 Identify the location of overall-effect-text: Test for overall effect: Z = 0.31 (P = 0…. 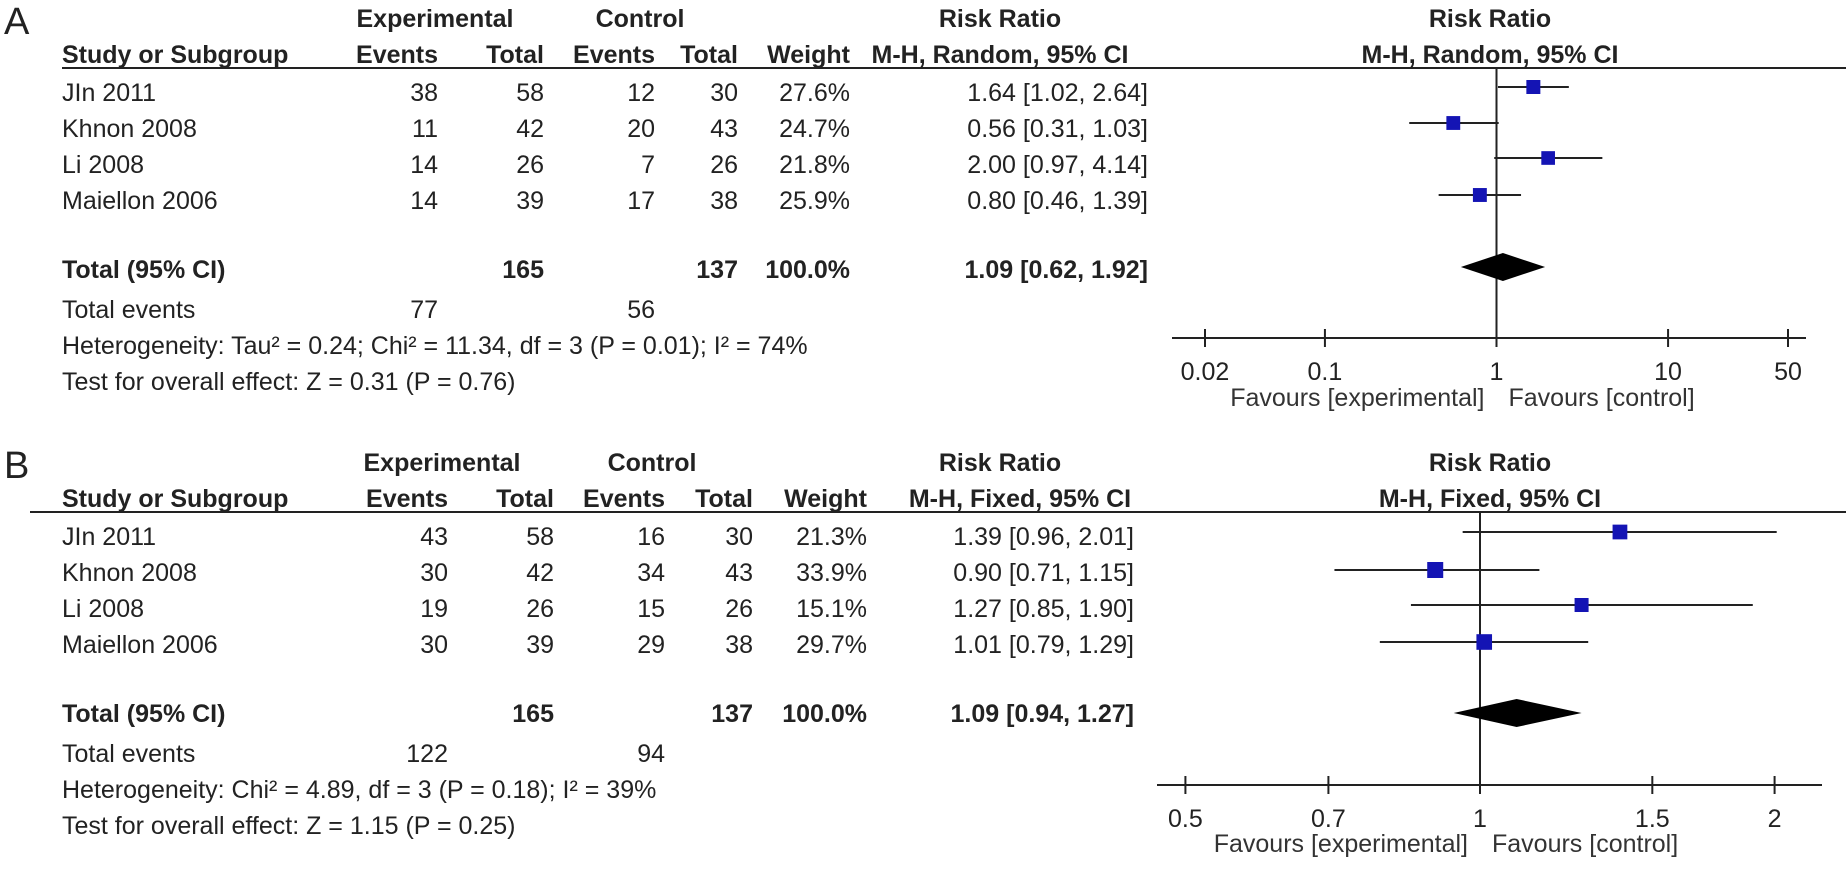
(289, 382).